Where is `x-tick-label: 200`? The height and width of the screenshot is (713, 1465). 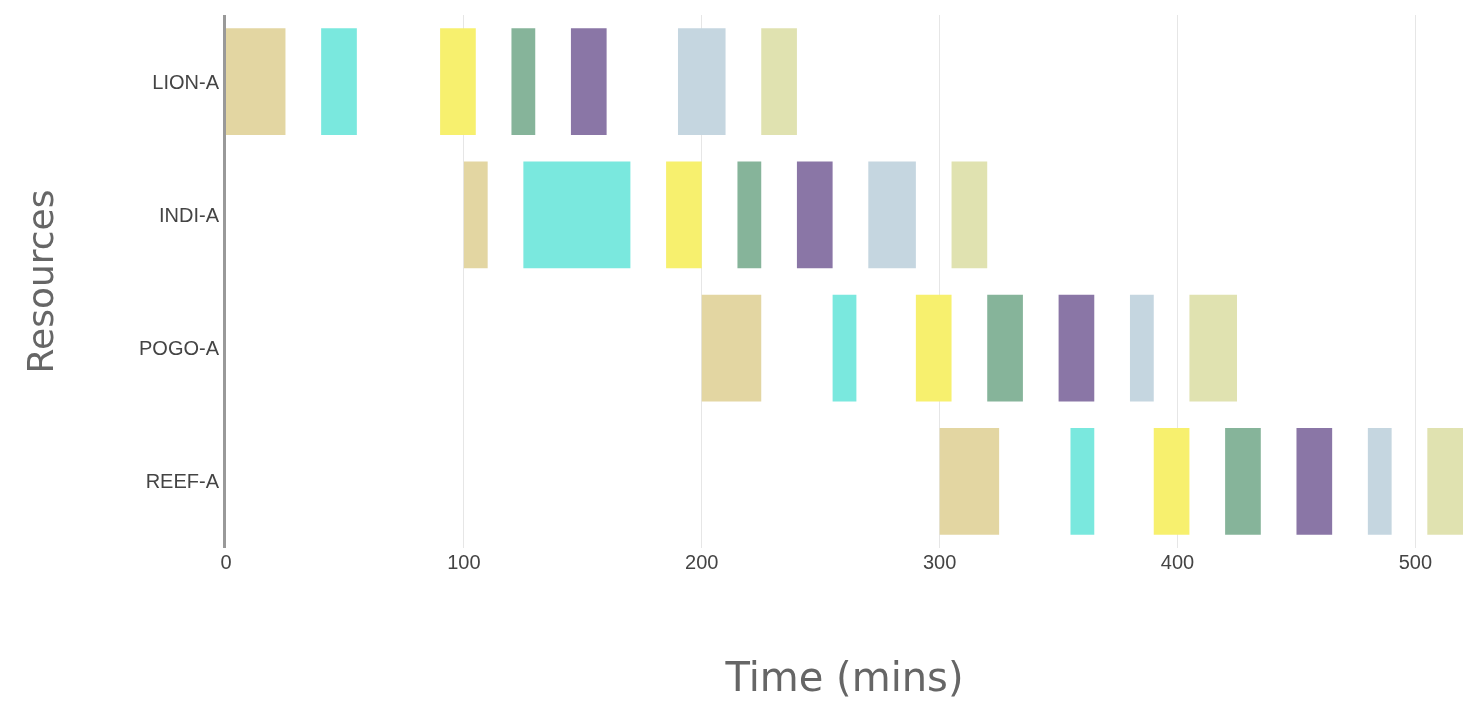 x-tick-label: 200 is located at coordinates (702, 562).